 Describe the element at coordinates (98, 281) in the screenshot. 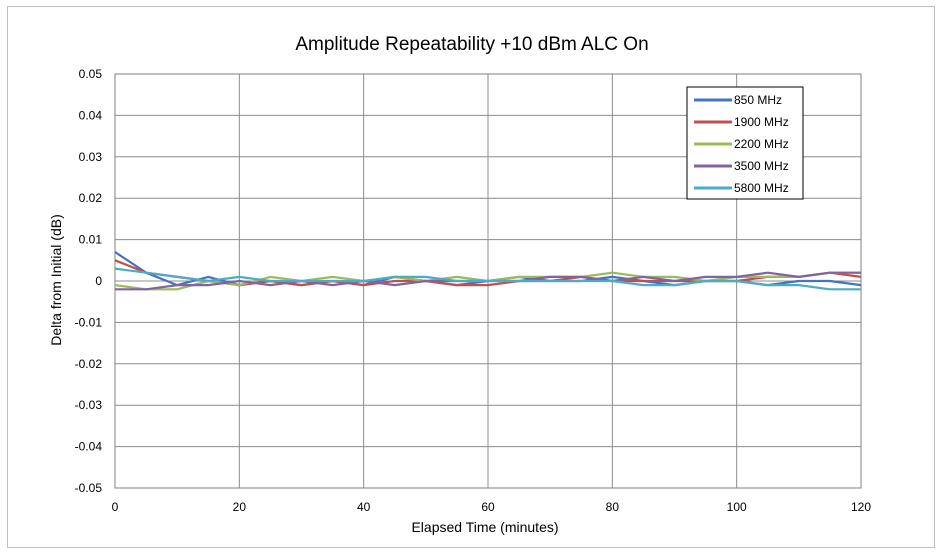

I see `y-tick-label: 0` at that location.